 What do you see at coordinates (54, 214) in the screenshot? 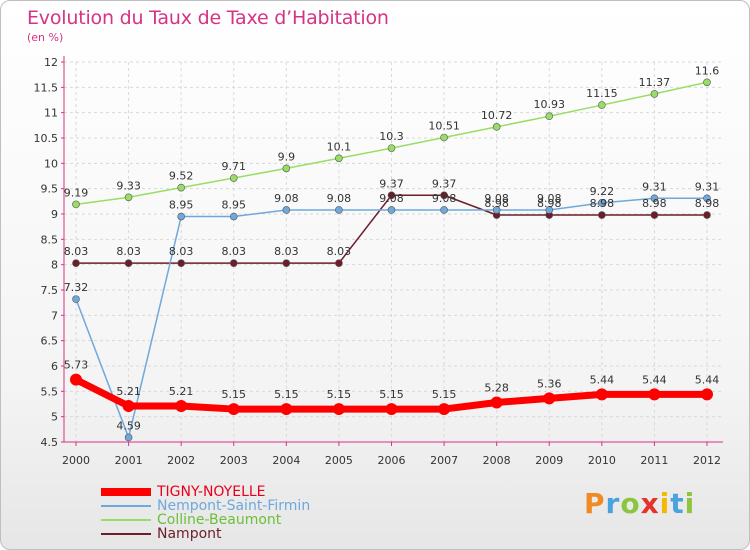
I see `y-tick-label: 9` at bounding box center [54, 214].